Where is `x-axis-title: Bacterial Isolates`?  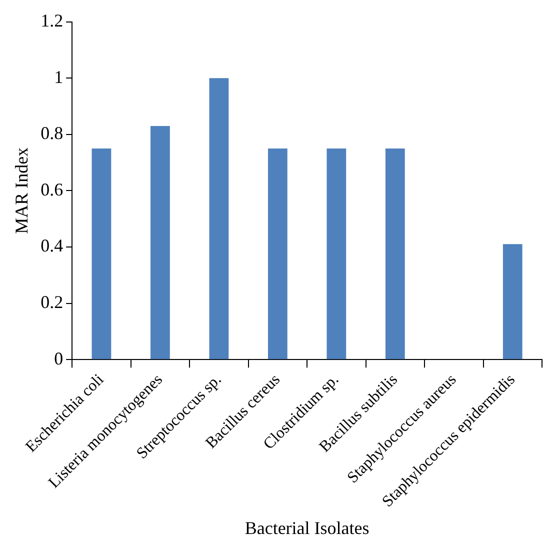 x-axis-title: Bacterial Isolates is located at coordinates (307, 528).